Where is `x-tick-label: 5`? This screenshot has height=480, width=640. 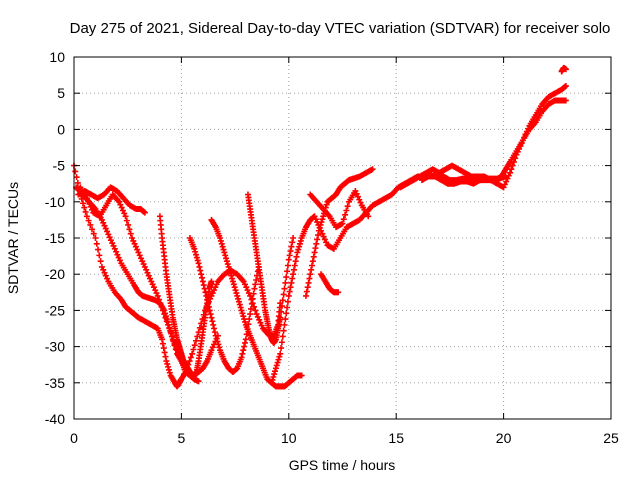 x-tick-label: 5 is located at coordinates (182, 438).